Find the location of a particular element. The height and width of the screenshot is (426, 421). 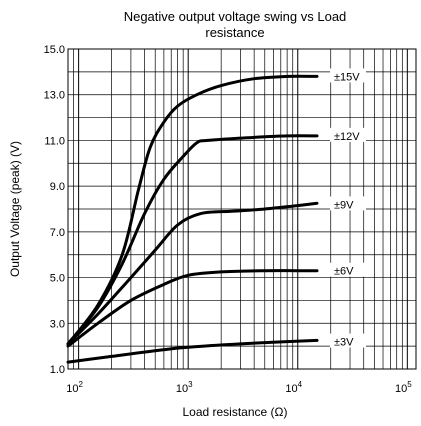

series-labels: ±15V ±12V ±9V ±6V ±3V is located at coordinates (348, 208).